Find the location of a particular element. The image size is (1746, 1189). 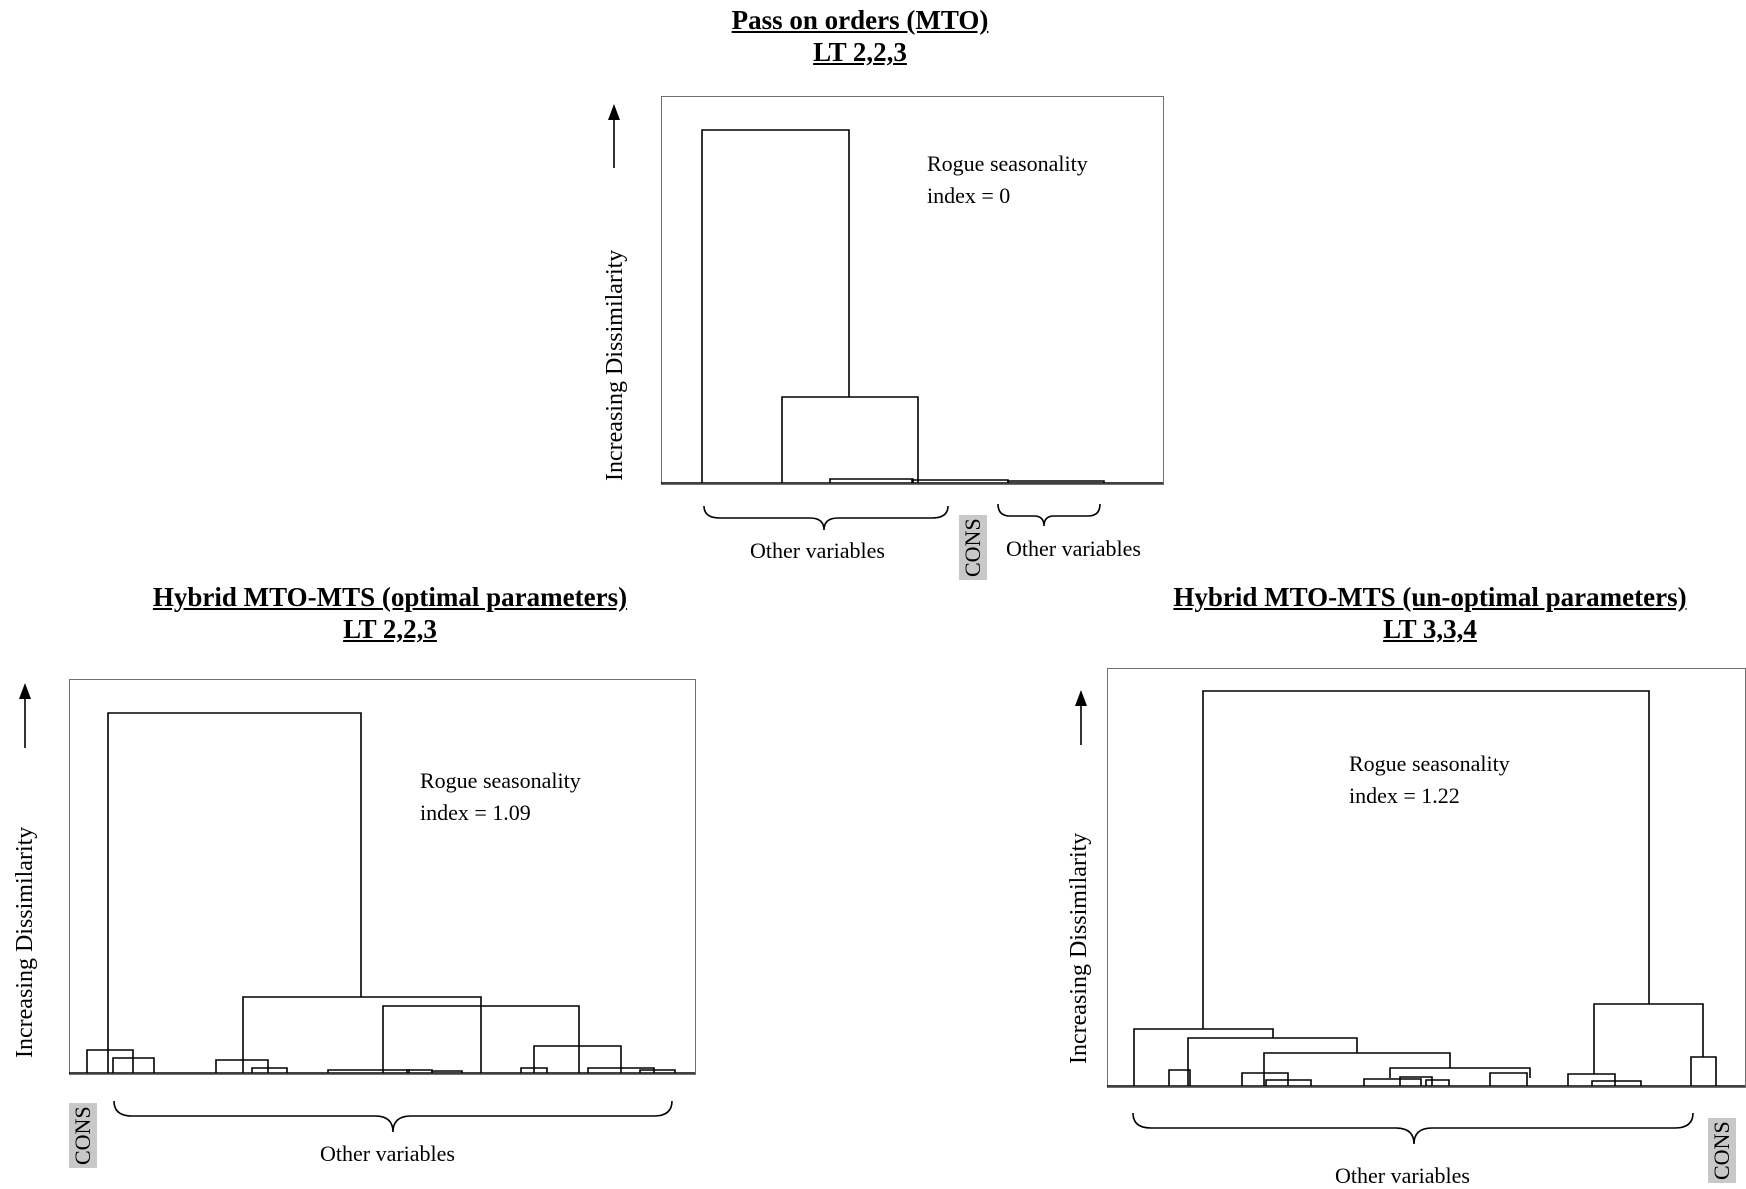

panel2-annotation-line1: Rogue seasonality is located at coordinates (500, 780).